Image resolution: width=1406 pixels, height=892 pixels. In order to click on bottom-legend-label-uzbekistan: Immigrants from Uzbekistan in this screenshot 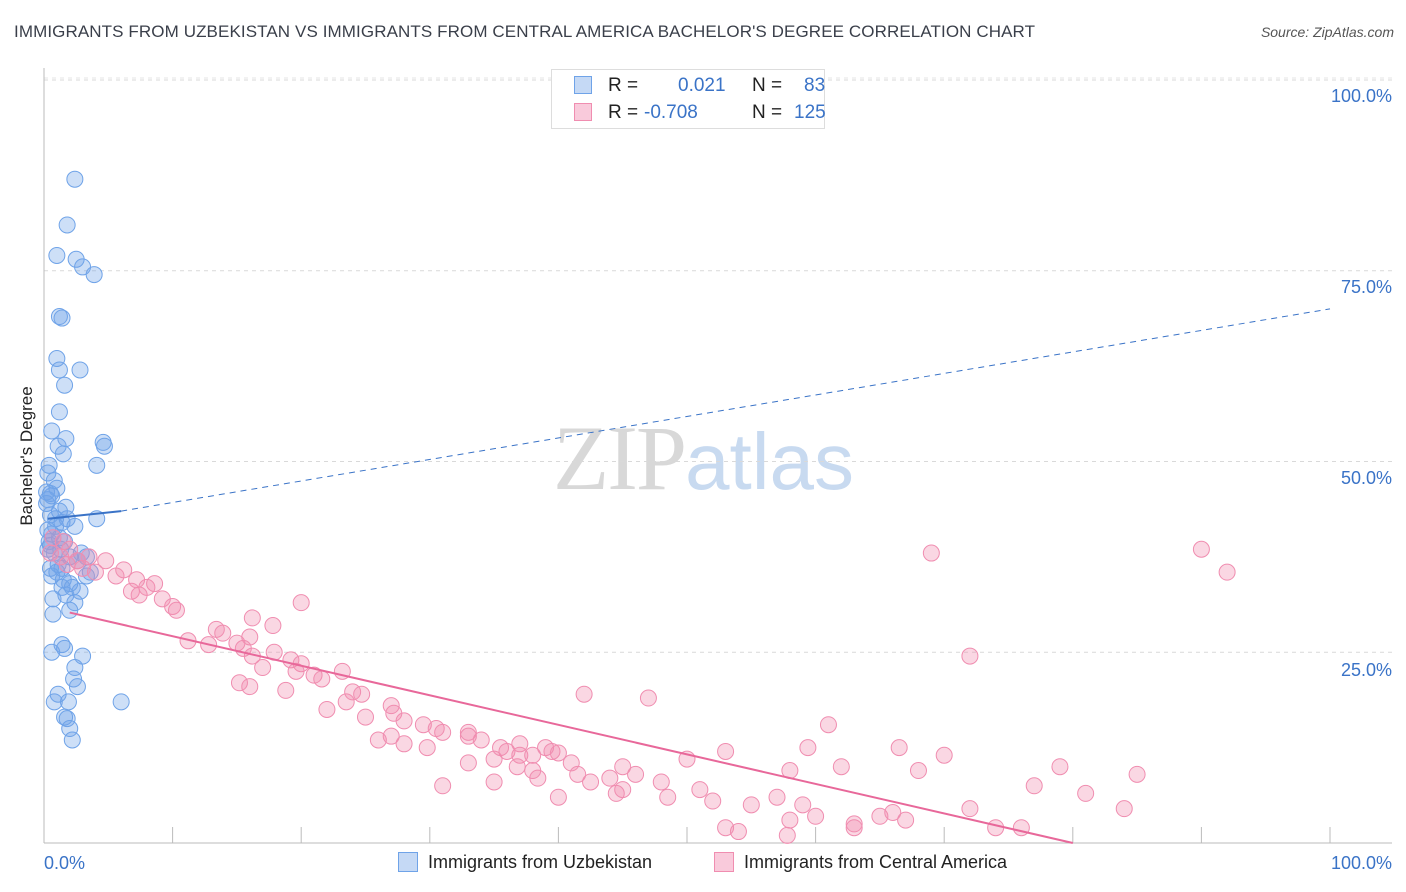, I will do `click(540, 862)`.